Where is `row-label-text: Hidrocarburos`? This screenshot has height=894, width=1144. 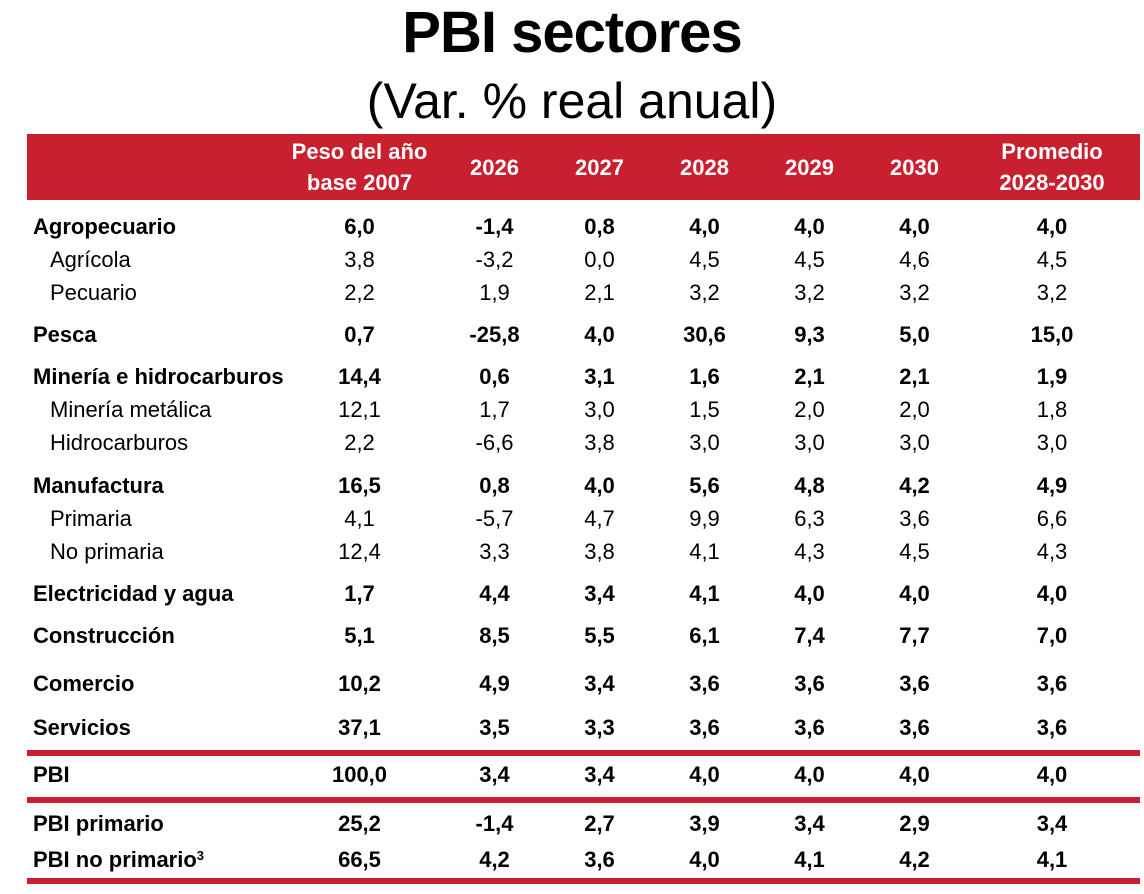 row-label-text: Hidrocarburos is located at coordinates (119, 442).